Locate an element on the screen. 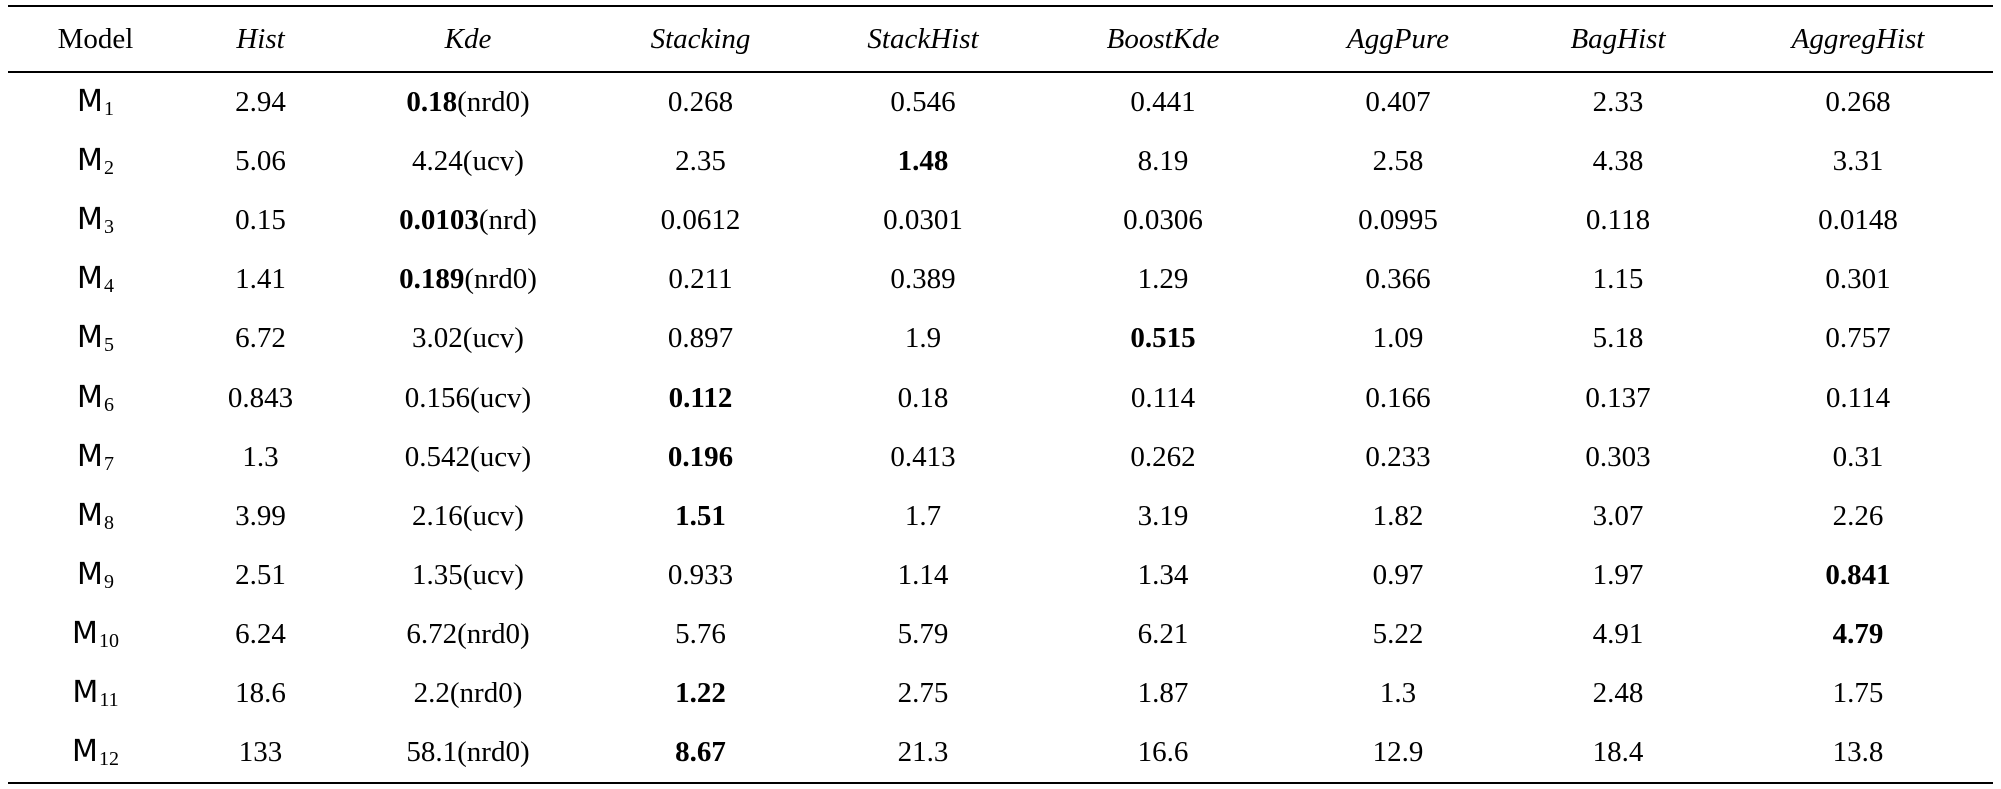 The width and height of the screenshot is (2001, 789). value-cell: 0.841 is located at coordinates (1858, 575).